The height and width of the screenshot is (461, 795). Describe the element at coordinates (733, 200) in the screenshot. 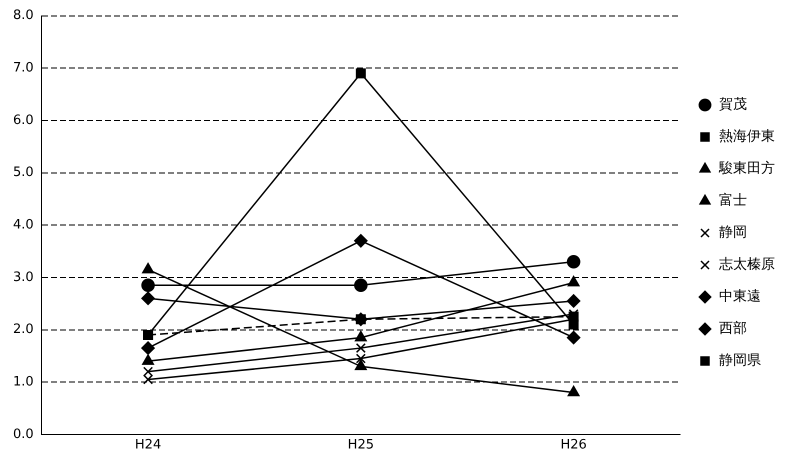

I see `legend-label: 富士` at that location.